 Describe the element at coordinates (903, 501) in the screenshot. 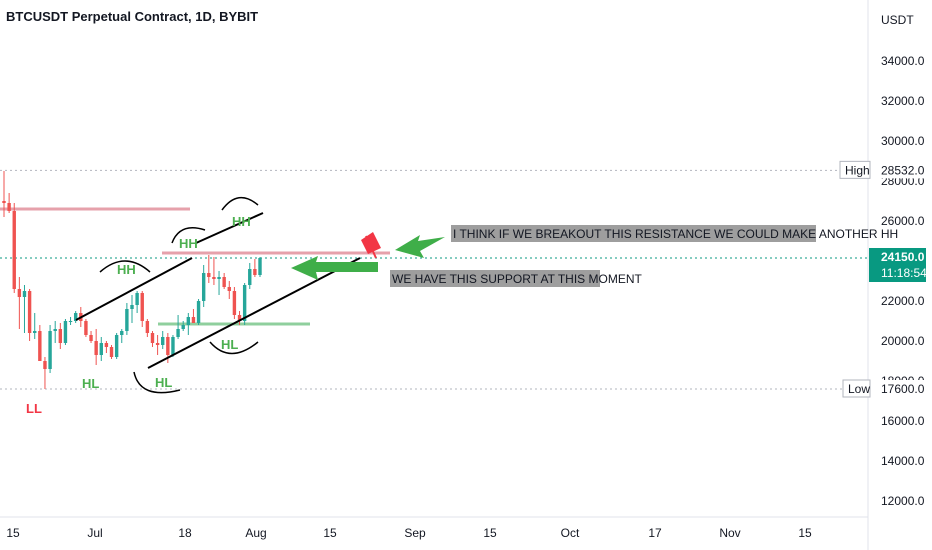

I see `price-tick: 12000.0` at that location.